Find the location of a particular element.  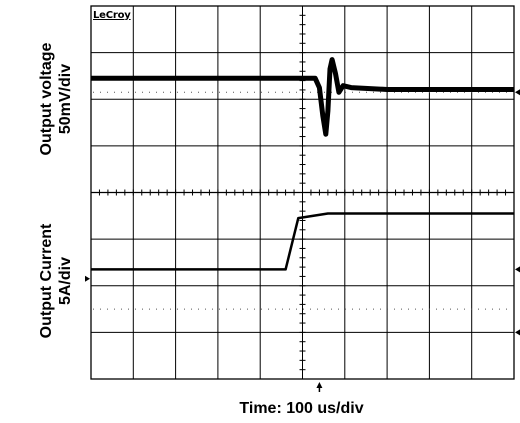

channel1-scale: 50mV/div is located at coordinates (65, 99).